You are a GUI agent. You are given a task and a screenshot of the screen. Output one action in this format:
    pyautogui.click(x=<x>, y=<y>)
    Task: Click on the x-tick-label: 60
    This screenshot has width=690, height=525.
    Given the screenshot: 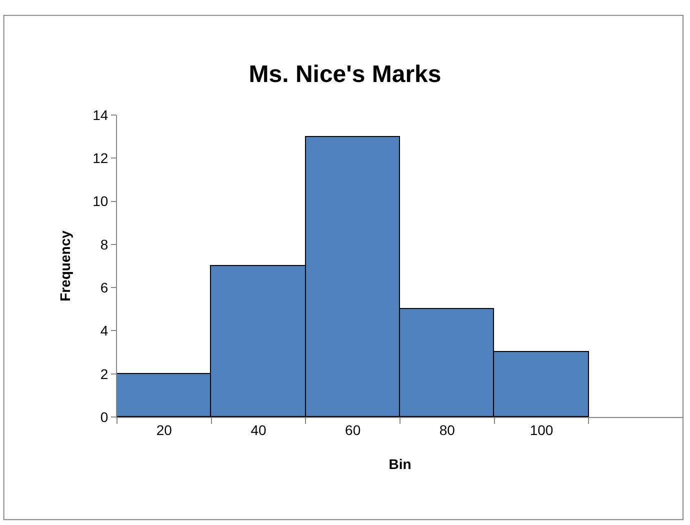 What is the action you would take?
    pyautogui.click(x=353, y=430)
    